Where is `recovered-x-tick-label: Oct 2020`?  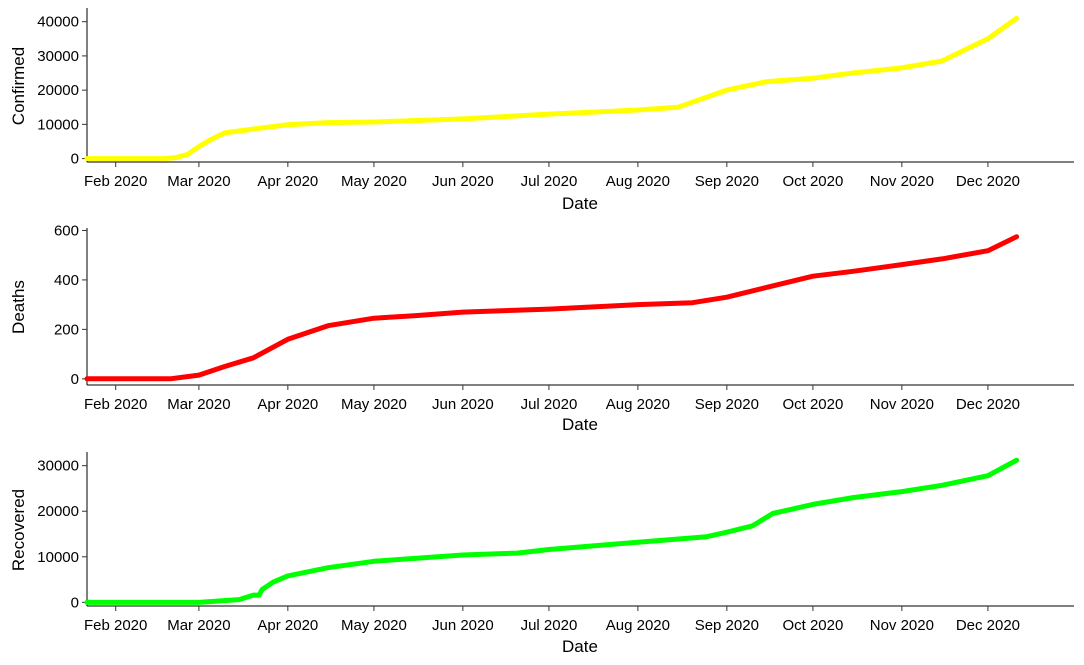 recovered-x-tick-label: Oct 2020 is located at coordinates (812, 625).